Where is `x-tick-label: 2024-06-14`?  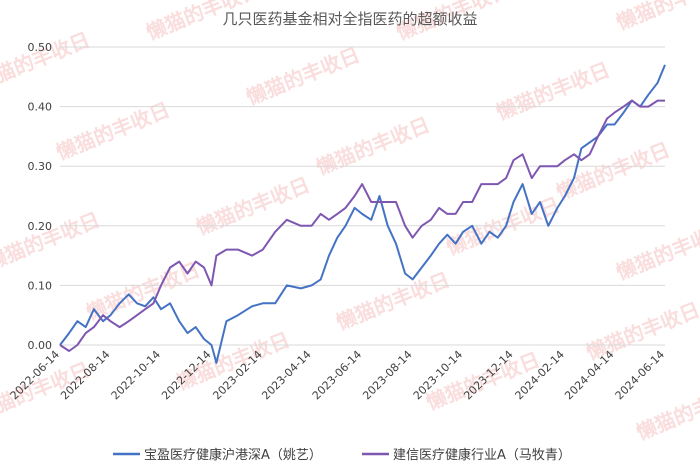
x-tick-label: 2024-06-14 is located at coordinates (640, 375).